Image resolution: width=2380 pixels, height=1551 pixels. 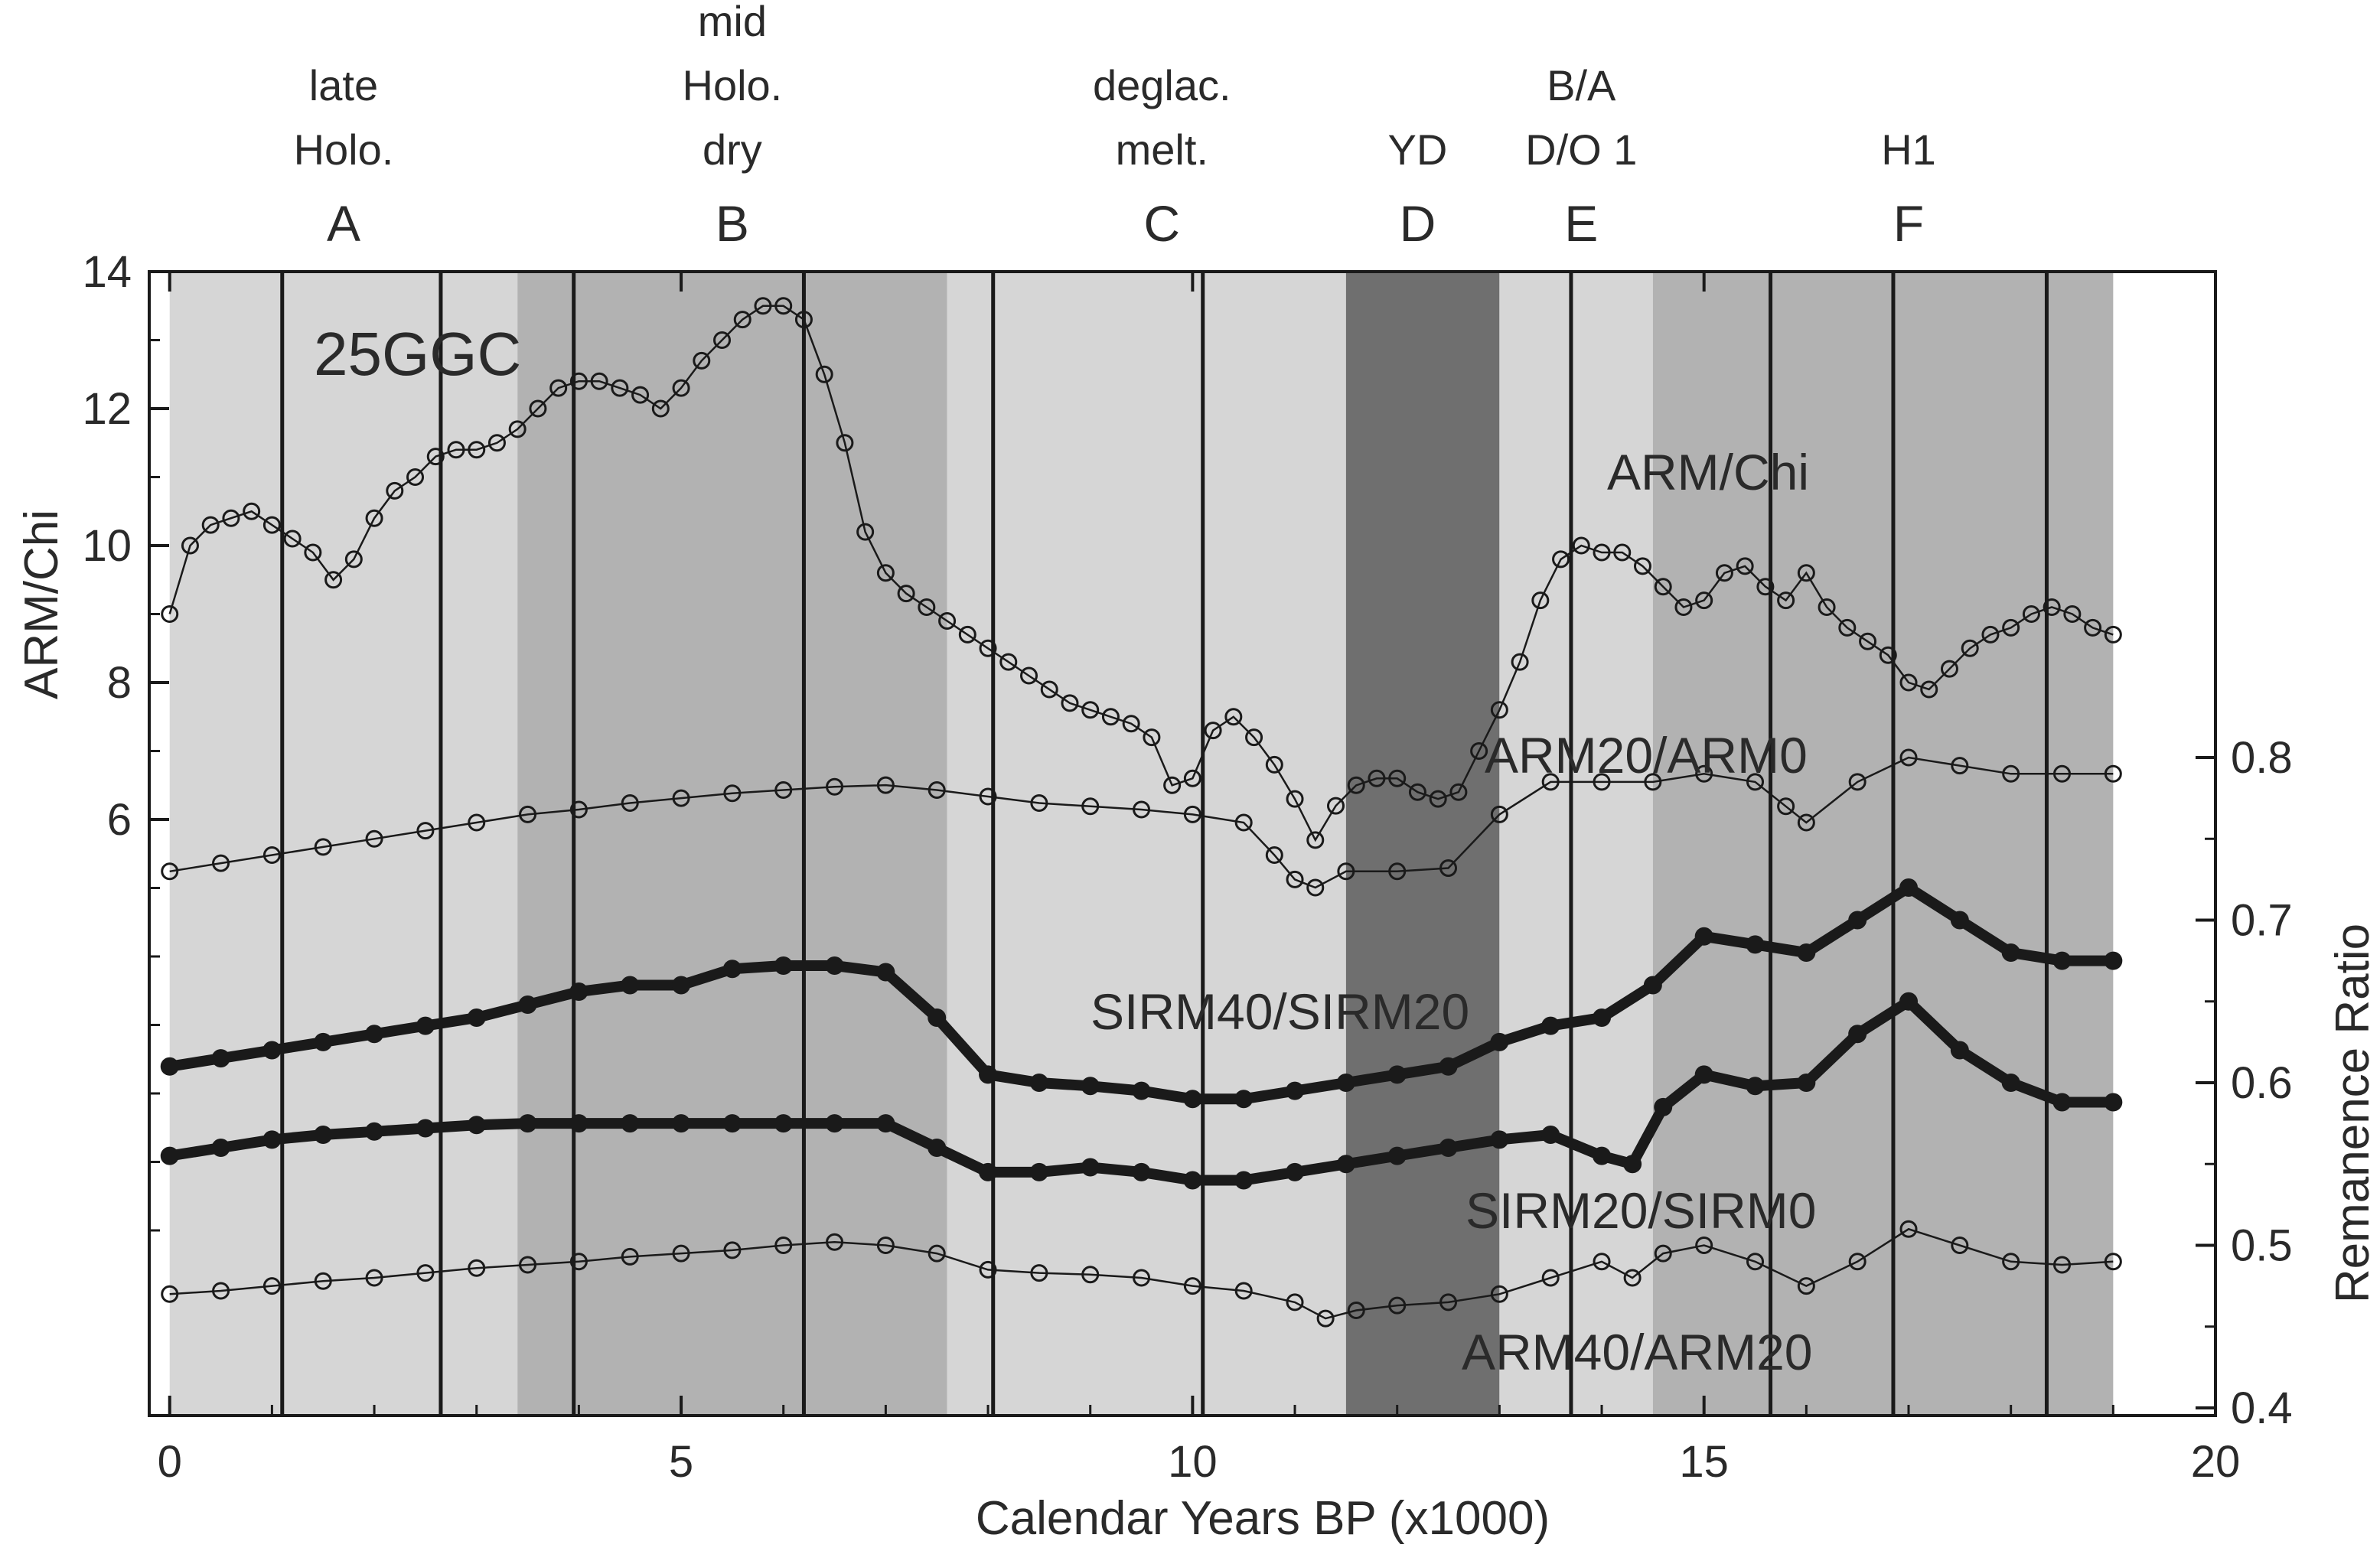 I want to click on interval-text: melt., so click(x=1162, y=150).